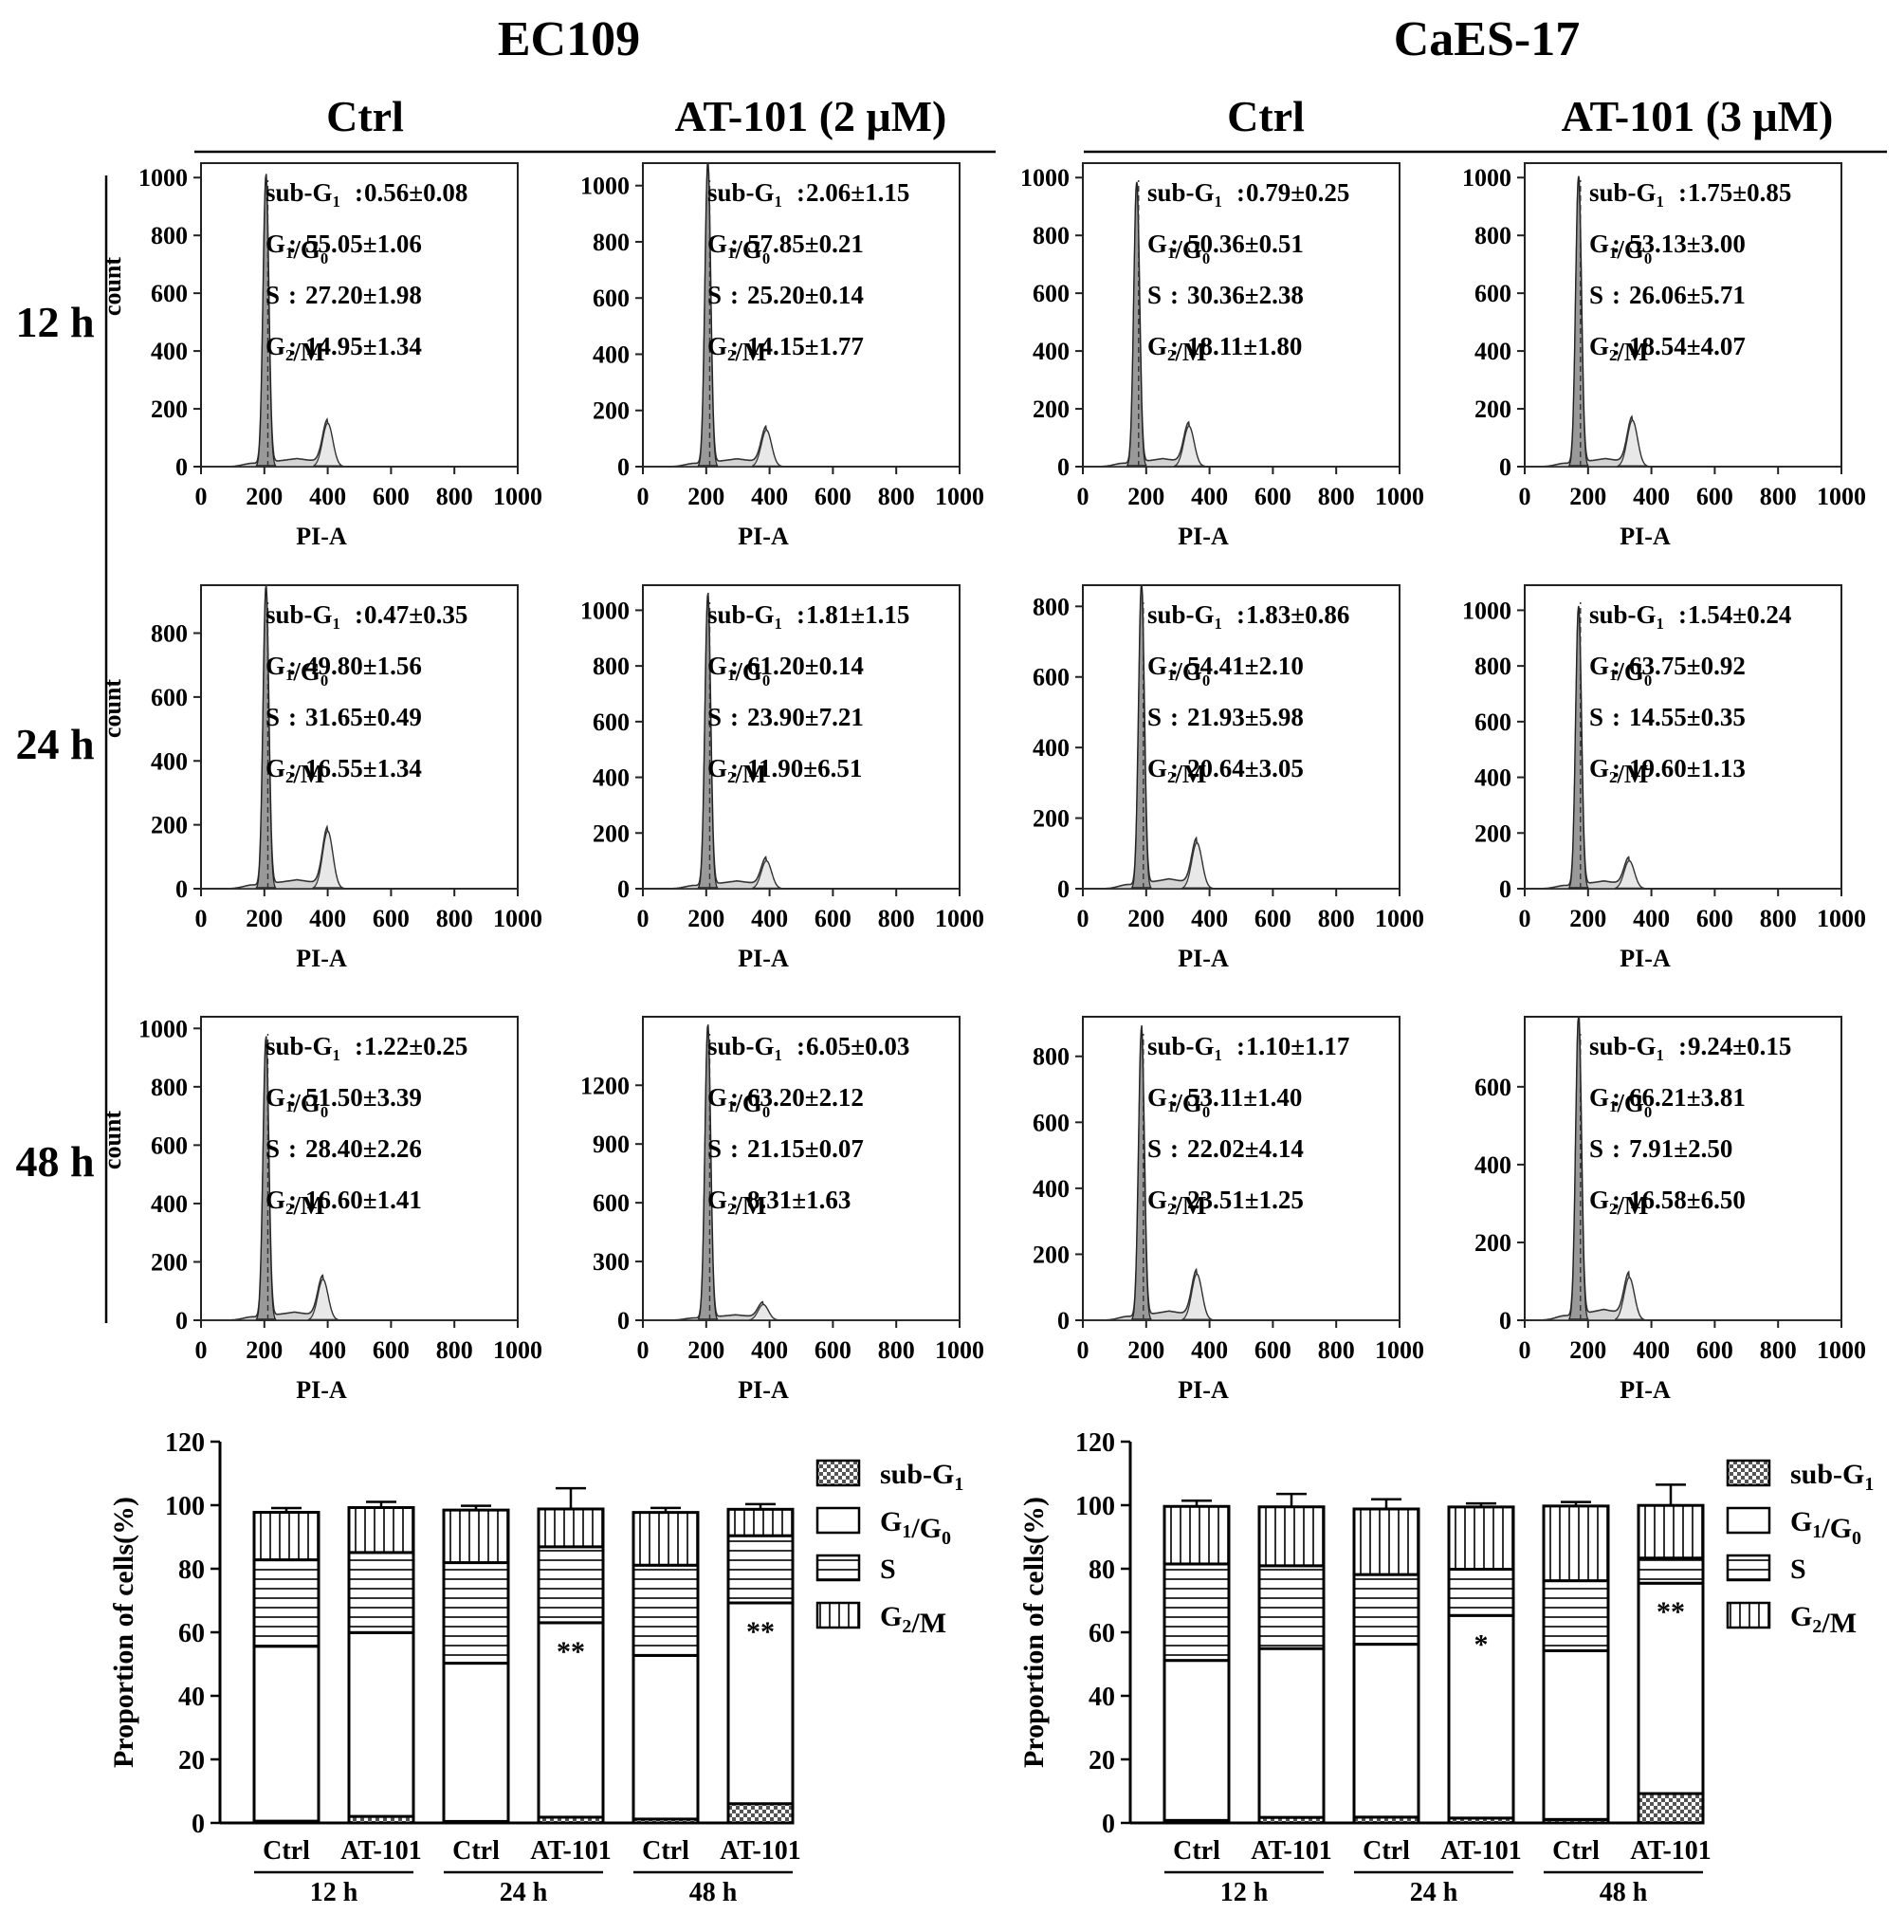 The image size is (1904, 1932). Describe the element at coordinates (1210, 496) in the screenshot. I see `x-tick-label: 400` at that location.